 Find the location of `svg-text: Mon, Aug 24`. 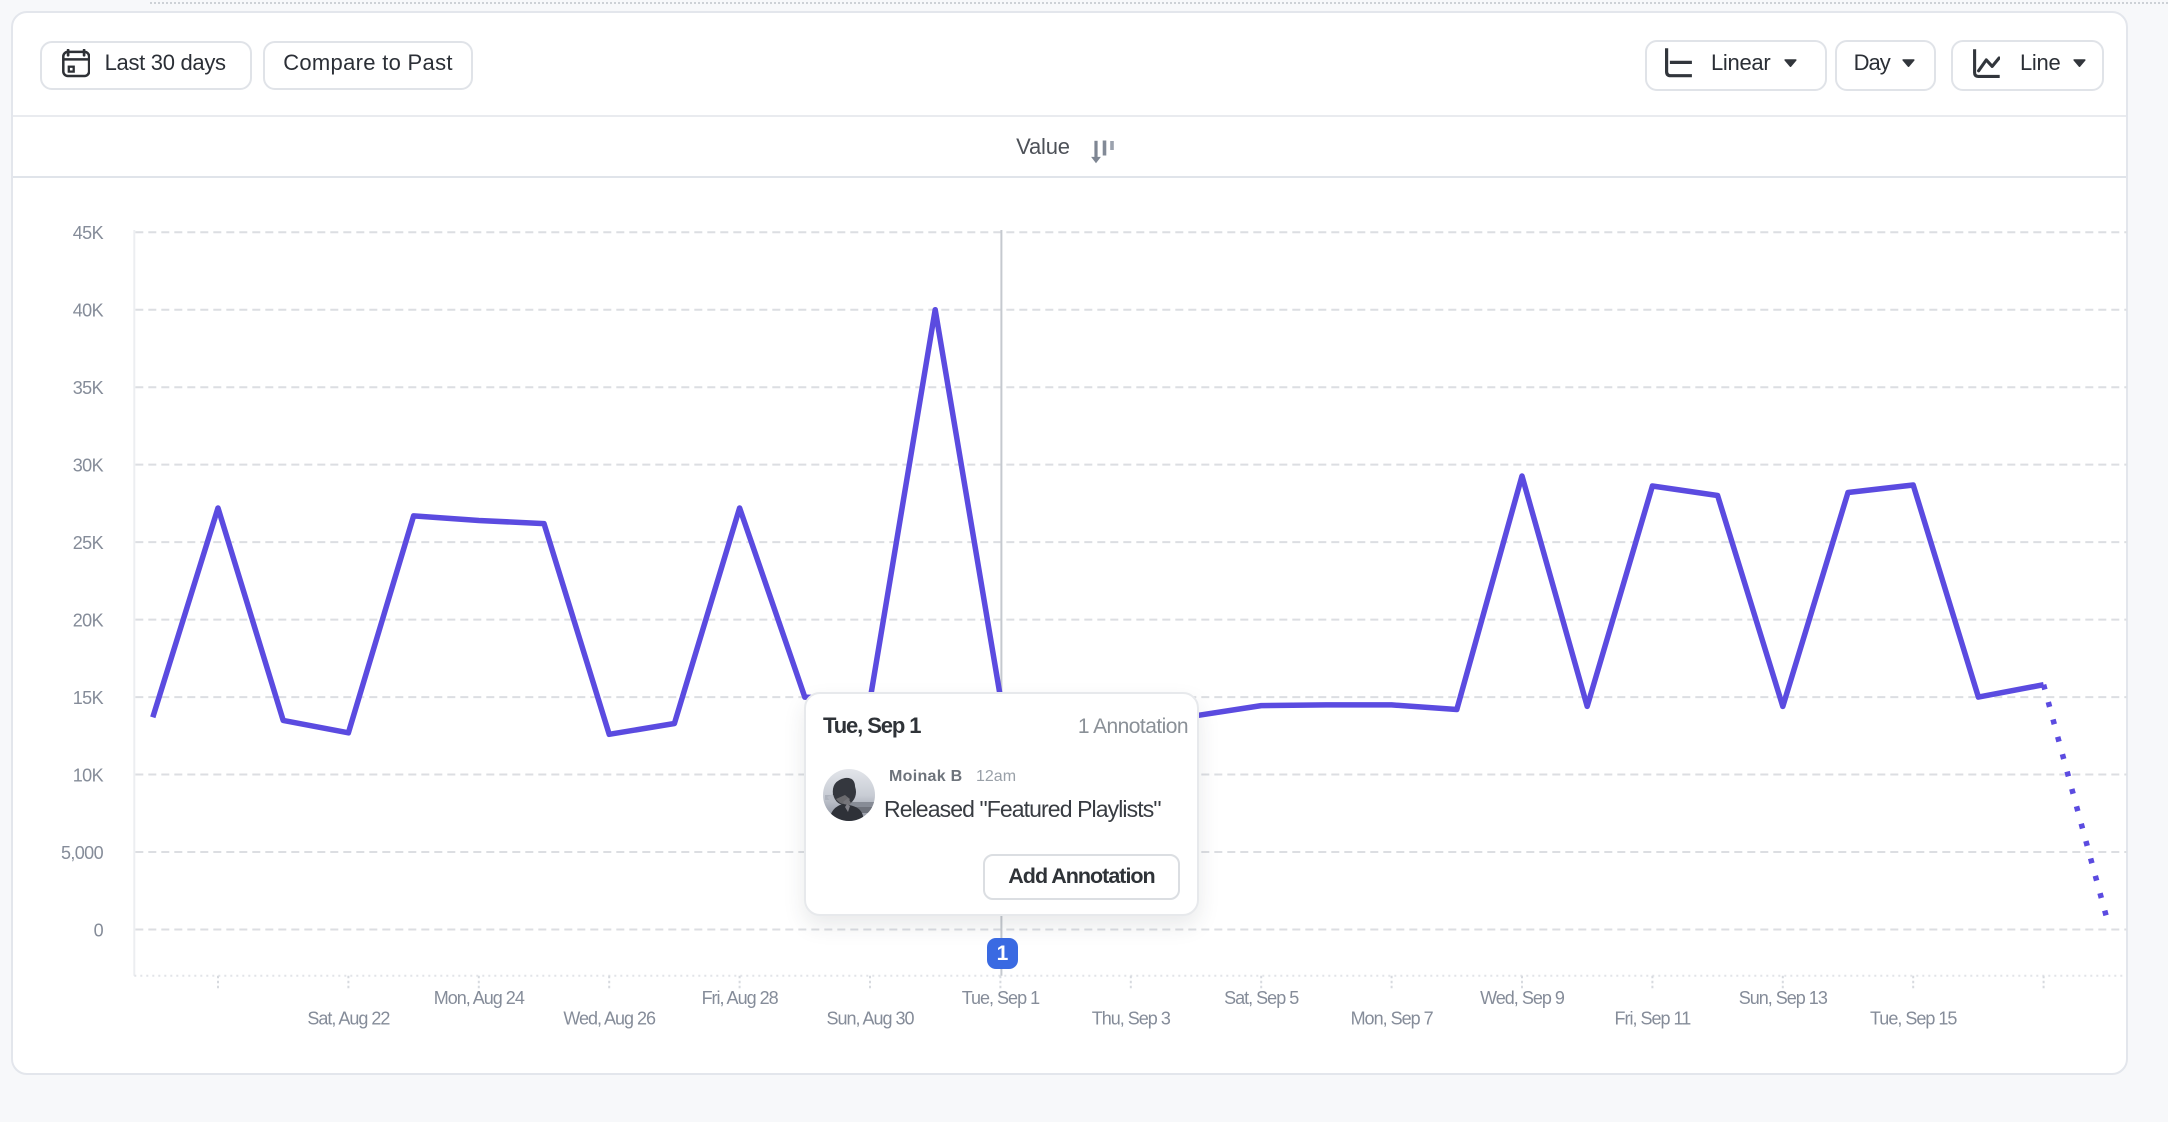

svg-text: Mon, Aug 24 is located at coordinates (479, 998).